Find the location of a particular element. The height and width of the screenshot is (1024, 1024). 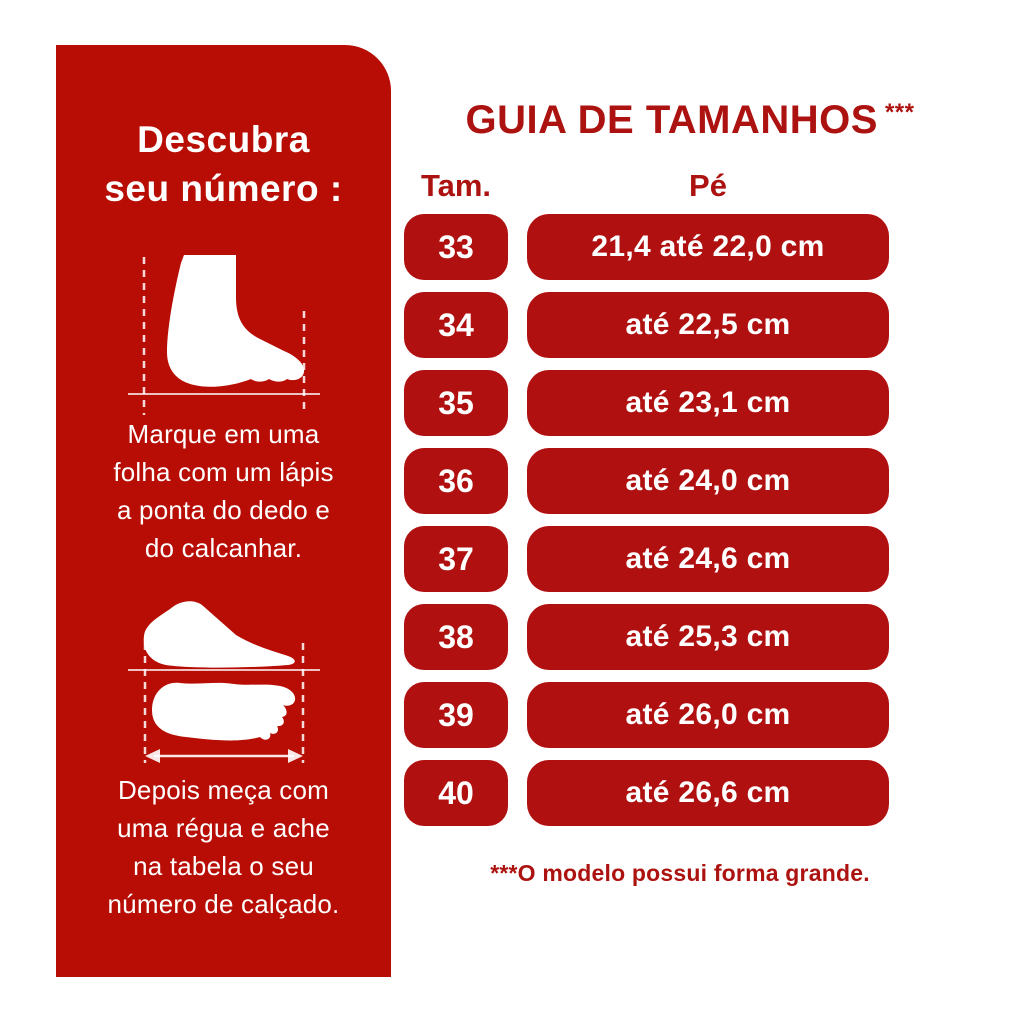

size-cell: 37 is located at coordinates (456, 559).